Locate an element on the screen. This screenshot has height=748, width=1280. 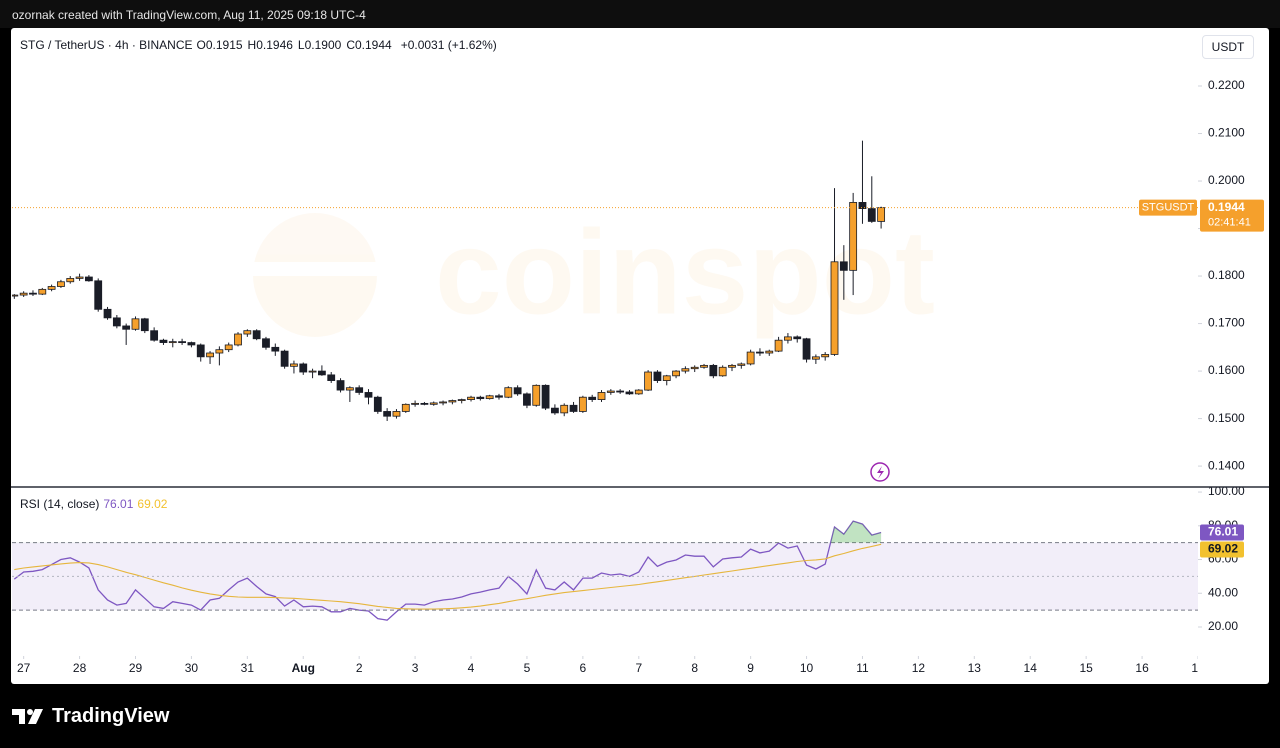
currency-button: USDT is located at coordinates (1228, 47).